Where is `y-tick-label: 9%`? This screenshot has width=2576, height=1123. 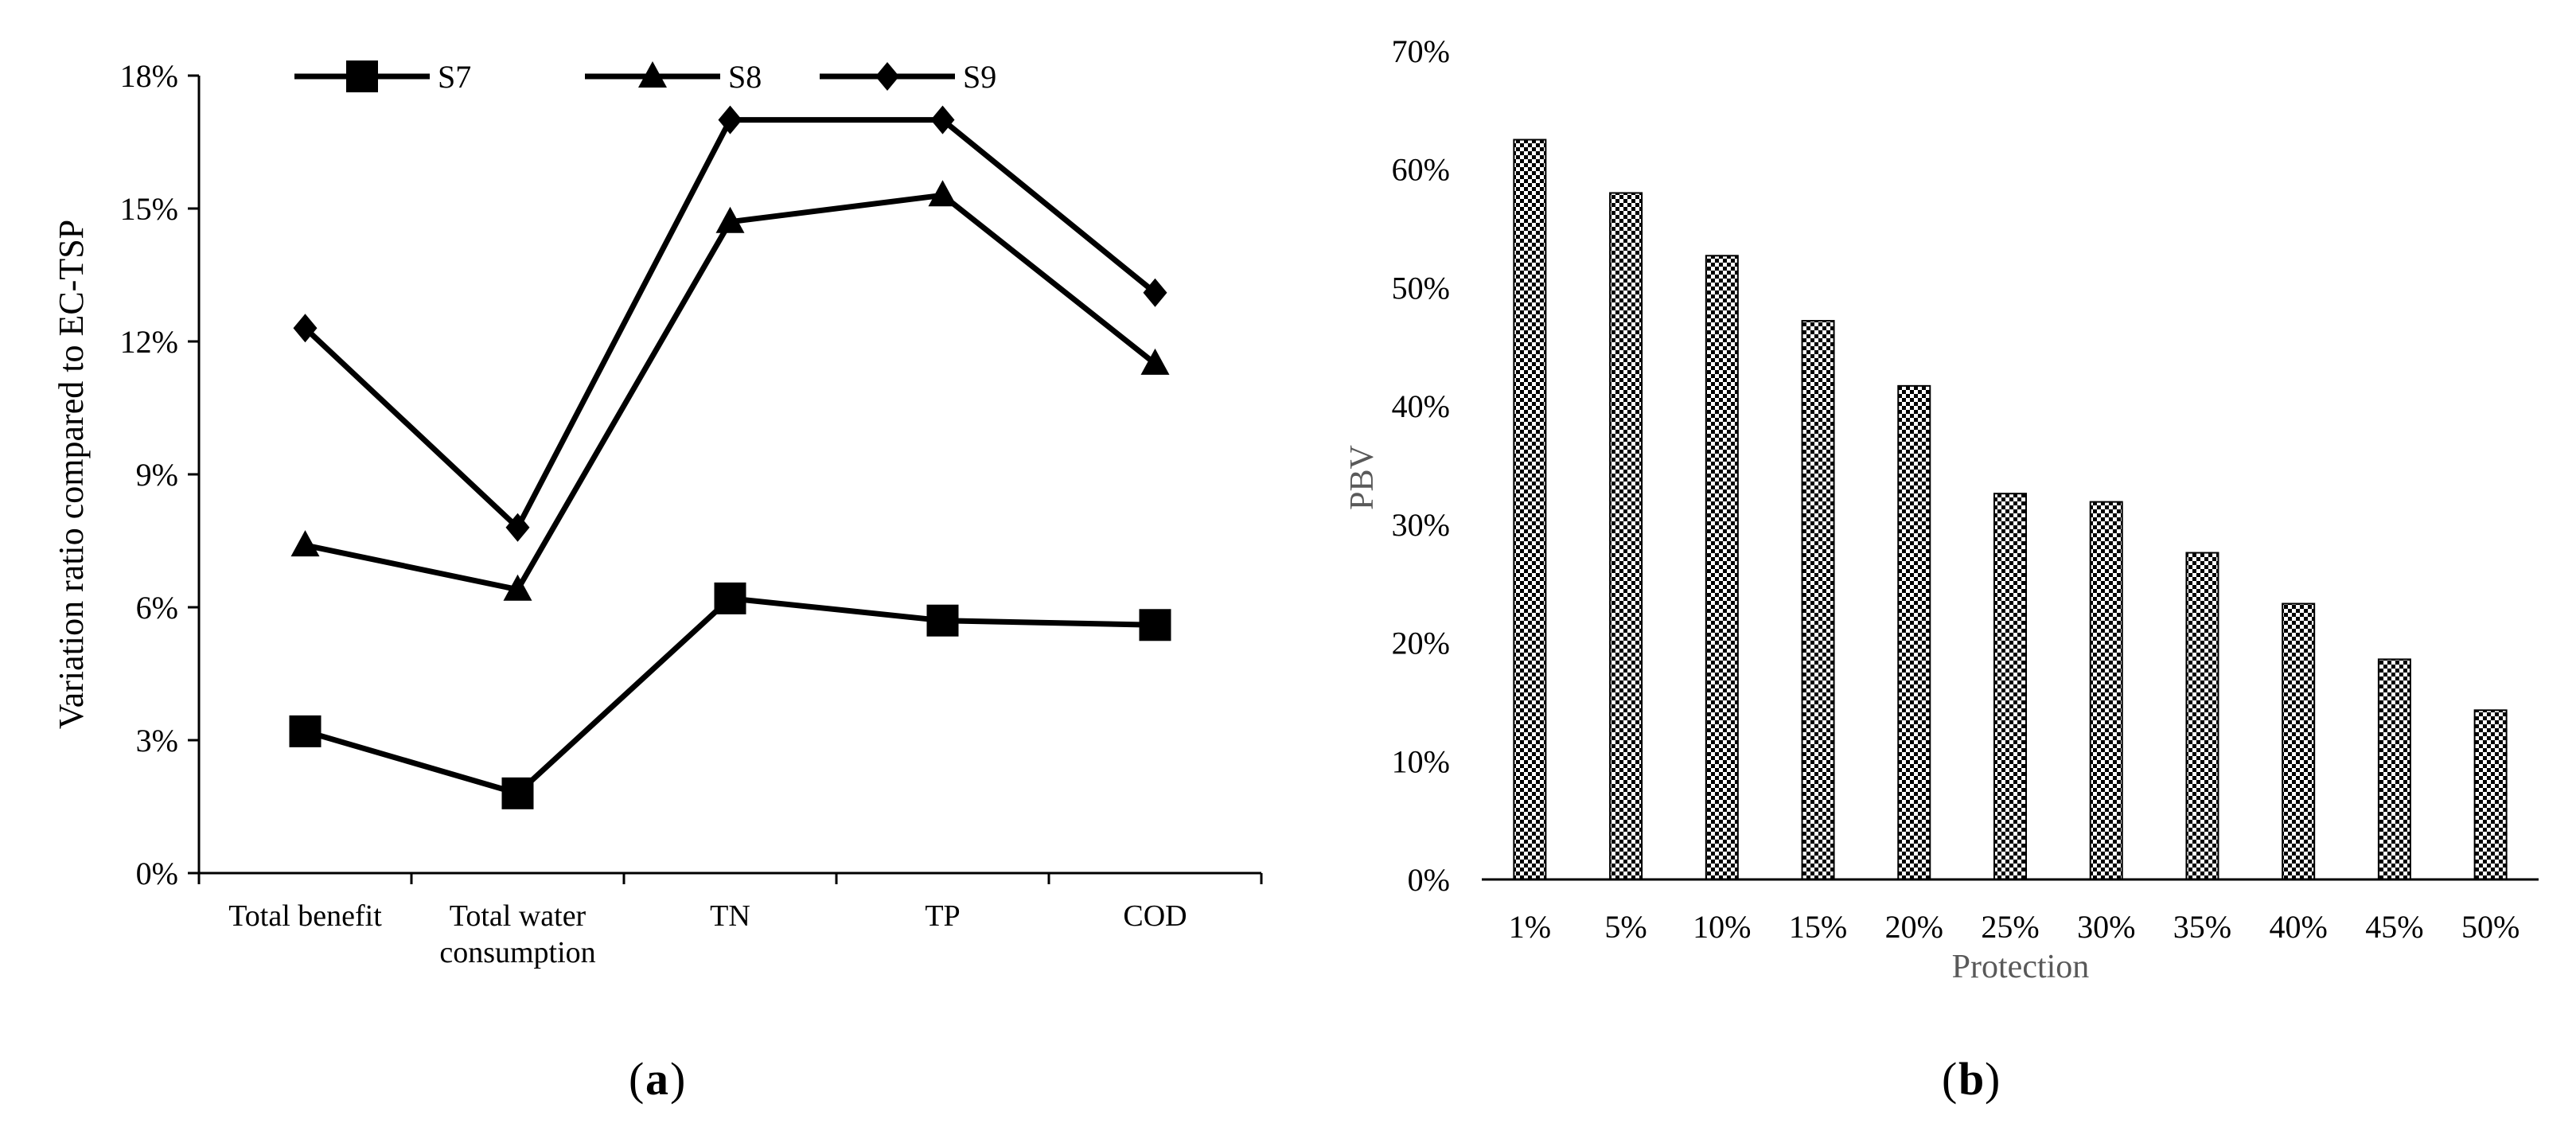
y-tick-label: 9% is located at coordinates (157, 475).